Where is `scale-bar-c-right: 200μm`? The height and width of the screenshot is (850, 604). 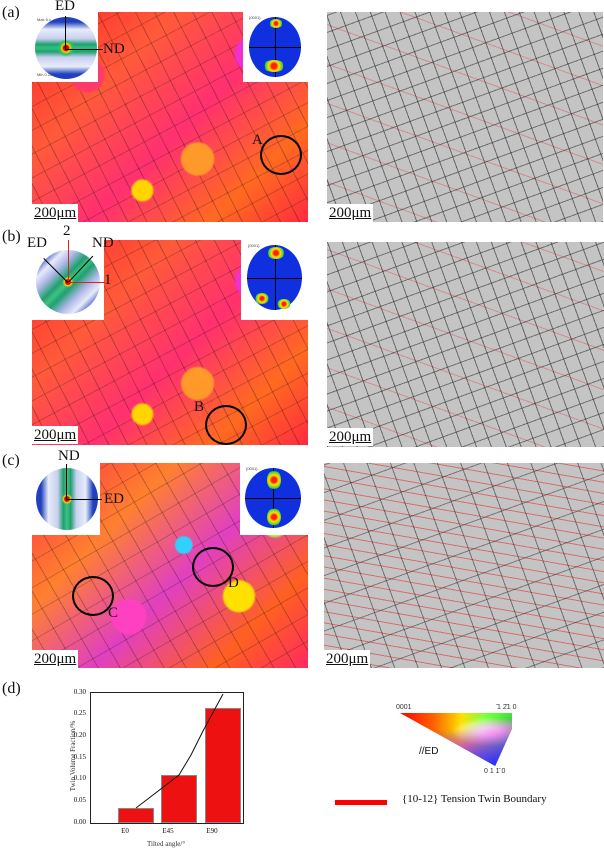
scale-bar-c-right: 200μm is located at coordinates (347, 659).